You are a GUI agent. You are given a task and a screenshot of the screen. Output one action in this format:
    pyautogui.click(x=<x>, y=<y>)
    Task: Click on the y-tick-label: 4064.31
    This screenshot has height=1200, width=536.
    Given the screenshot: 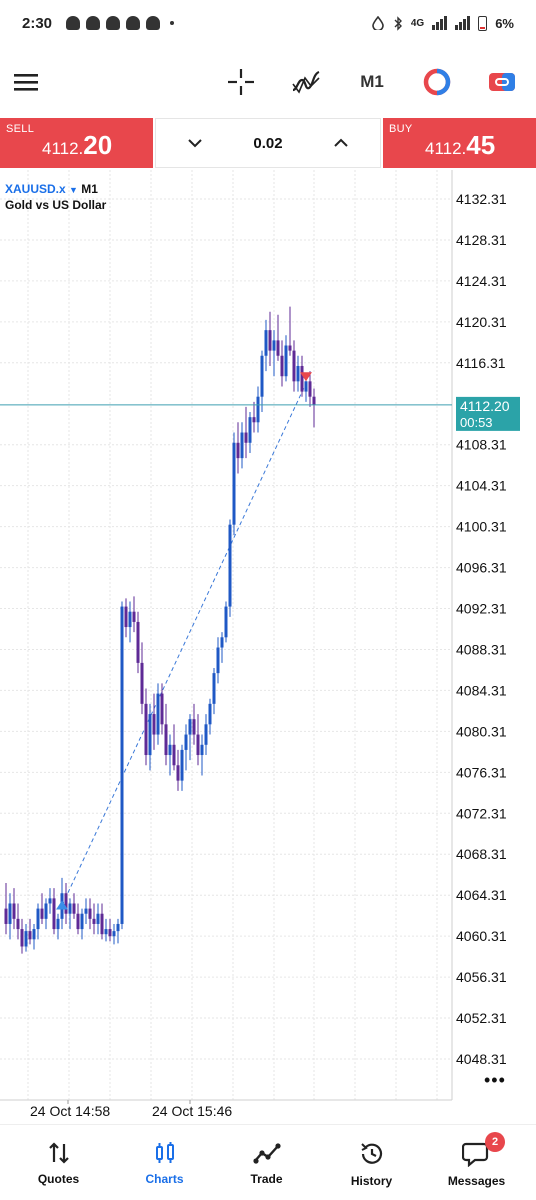 What is the action you would take?
    pyautogui.click(x=481, y=895)
    